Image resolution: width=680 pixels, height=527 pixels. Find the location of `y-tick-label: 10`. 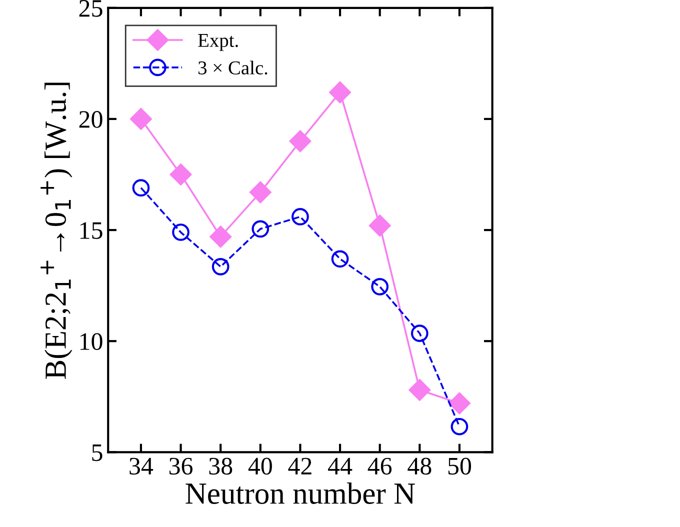

y-tick-label: 10 is located at coordinates (91, 341).